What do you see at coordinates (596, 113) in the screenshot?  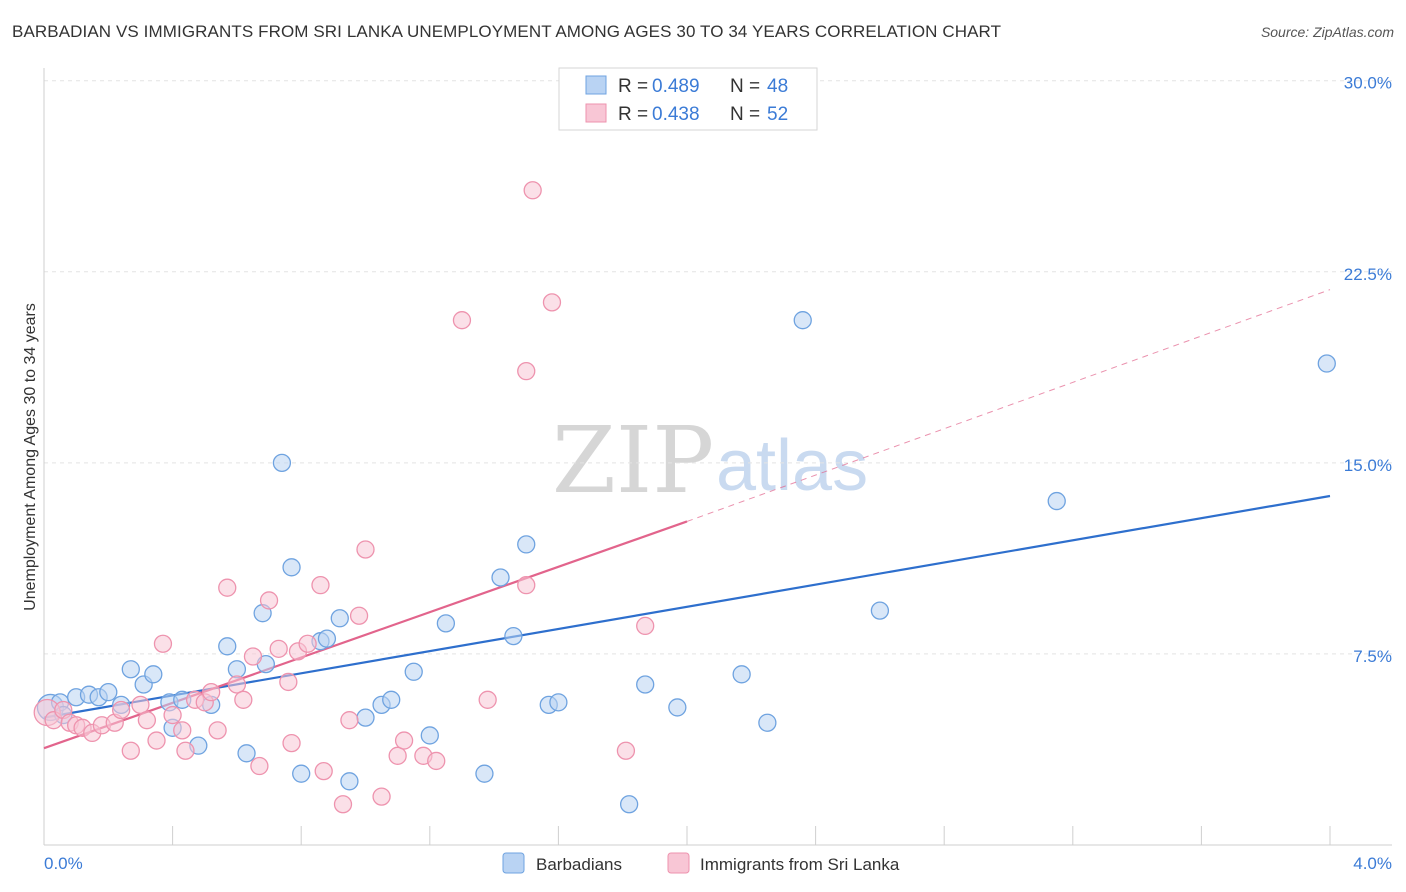 I see `legend-swatch-sri-lanka` at bounding box center [596, 113].